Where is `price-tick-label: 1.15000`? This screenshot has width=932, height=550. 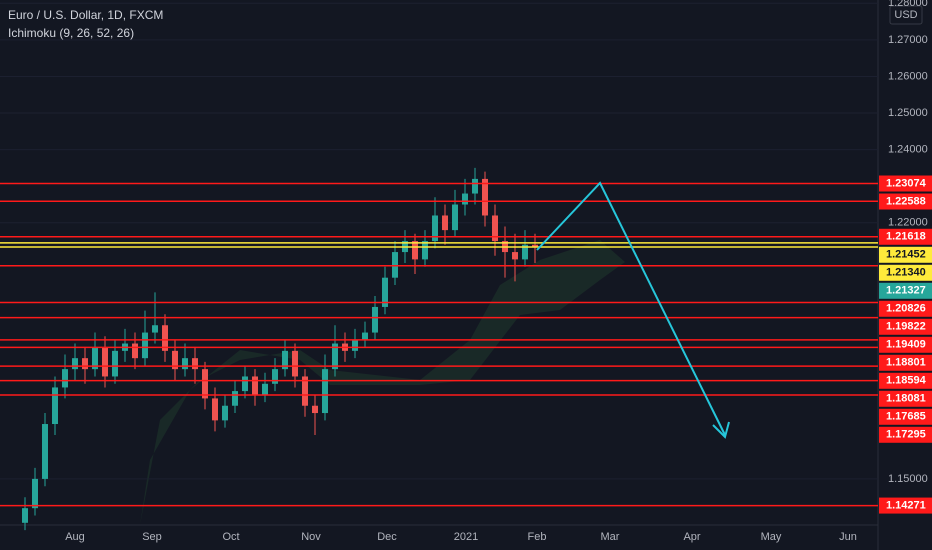
price-tick-label: 1.15000 is located at coordinates (908, 479).